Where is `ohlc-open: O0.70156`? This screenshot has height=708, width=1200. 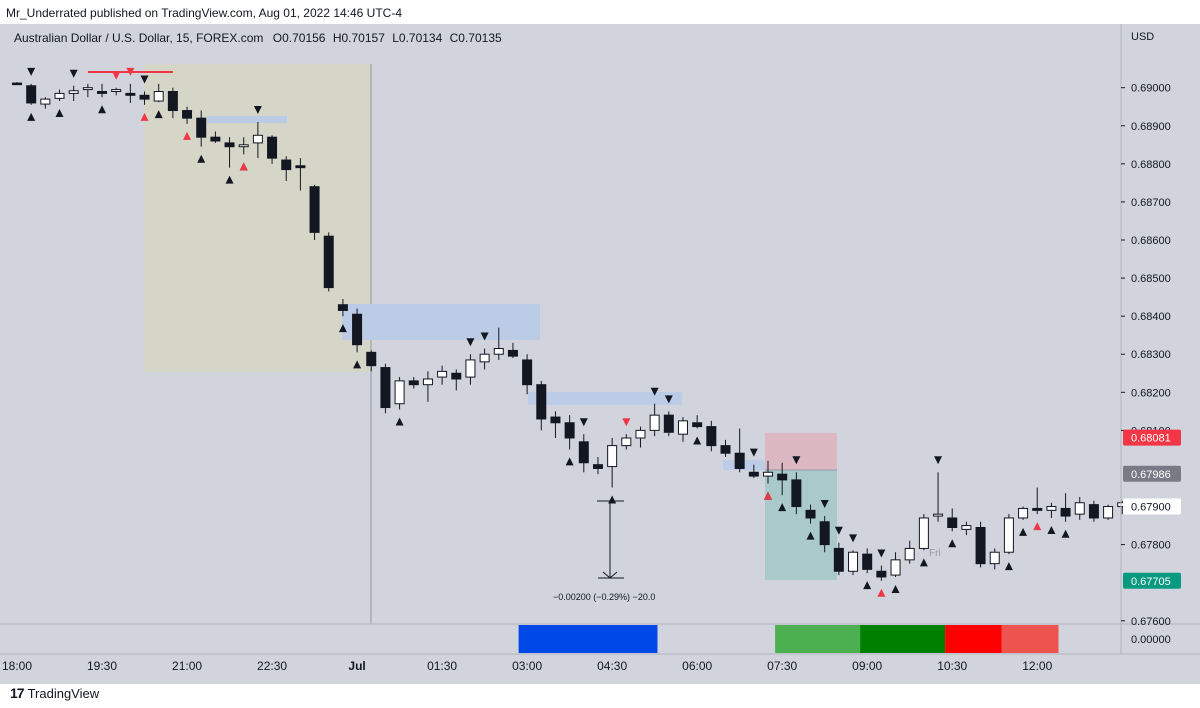
ohlc-open: O0.70156 is located at coordinates (299, 38).